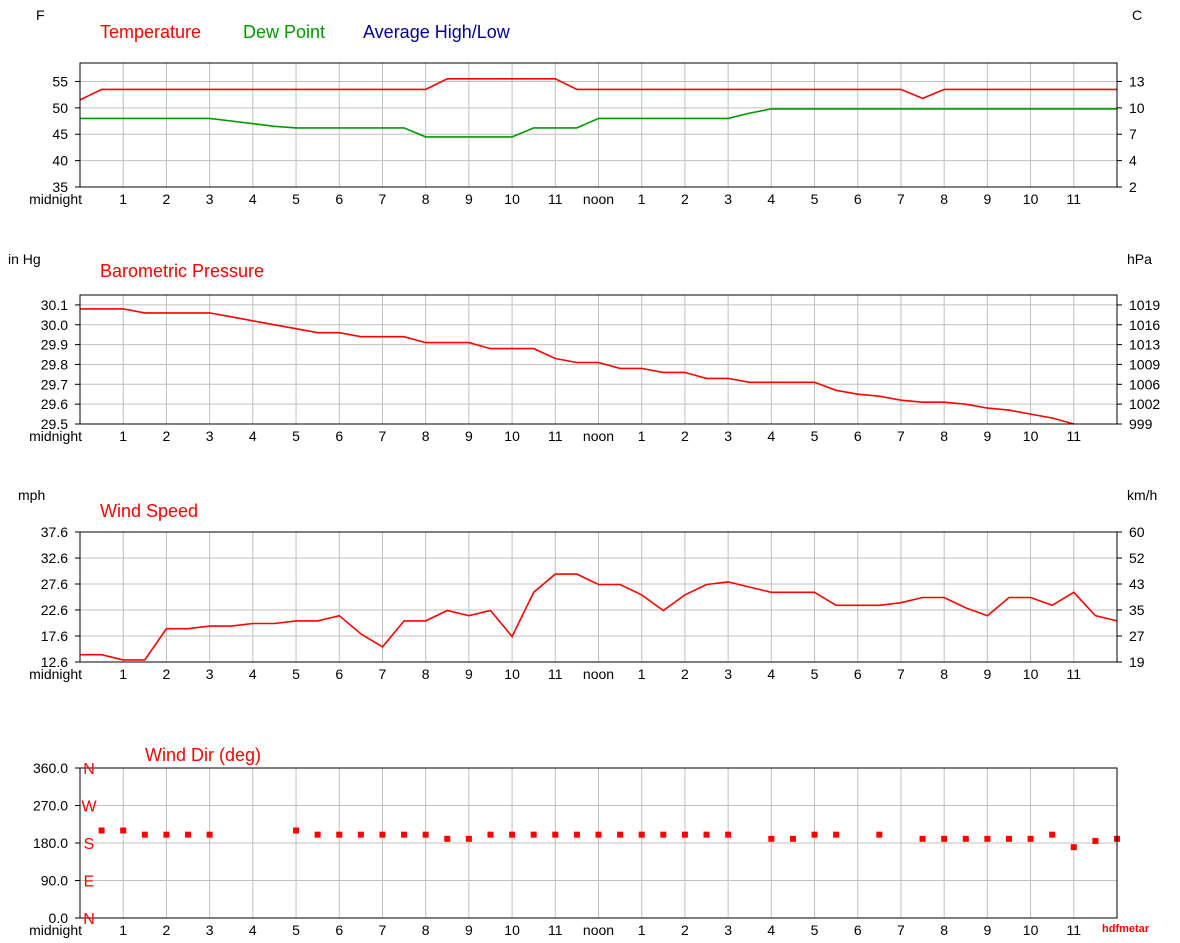  What do you see at coordinates (858, 199) in the screenshot?
I see `temperature-x-tick-label: 6` at bounding box center [858, 199].